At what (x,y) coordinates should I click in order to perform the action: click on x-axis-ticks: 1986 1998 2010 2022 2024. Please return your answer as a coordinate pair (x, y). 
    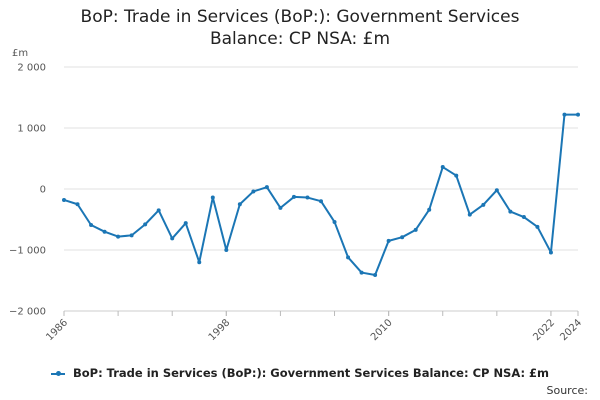
    Looking at the image, I should click on (314, 326).